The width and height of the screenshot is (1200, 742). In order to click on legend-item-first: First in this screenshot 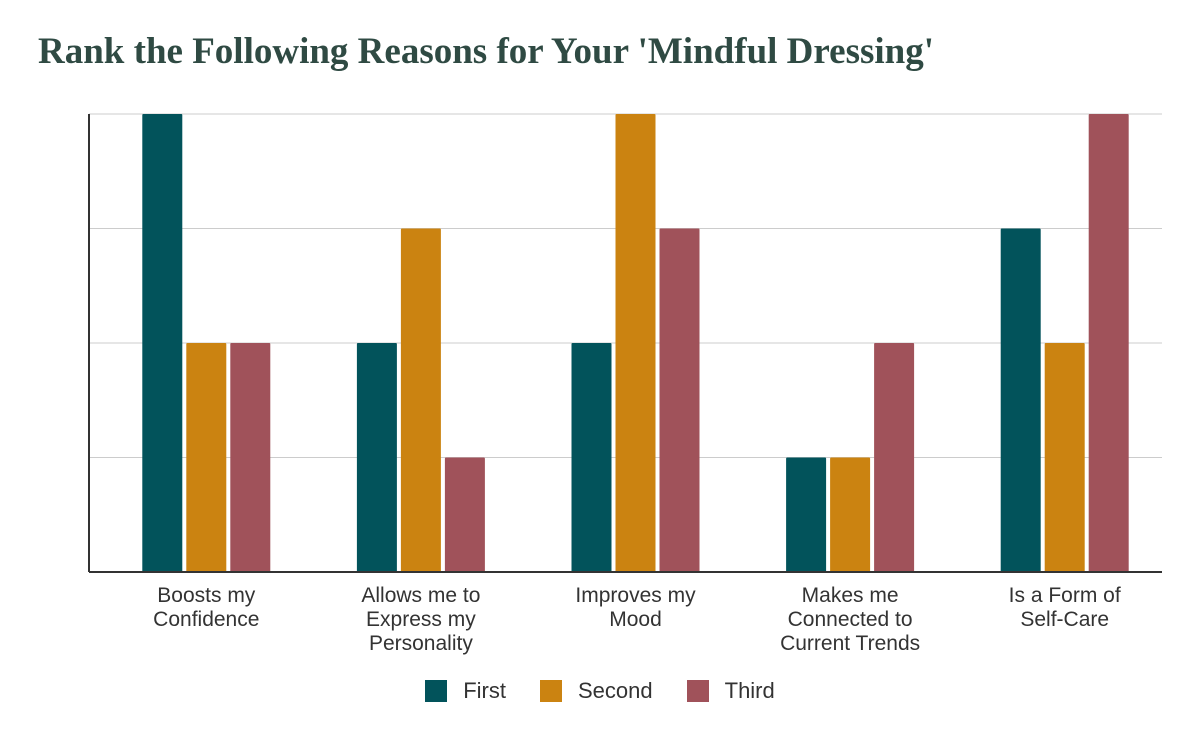, I will do `click(465, 691)`.